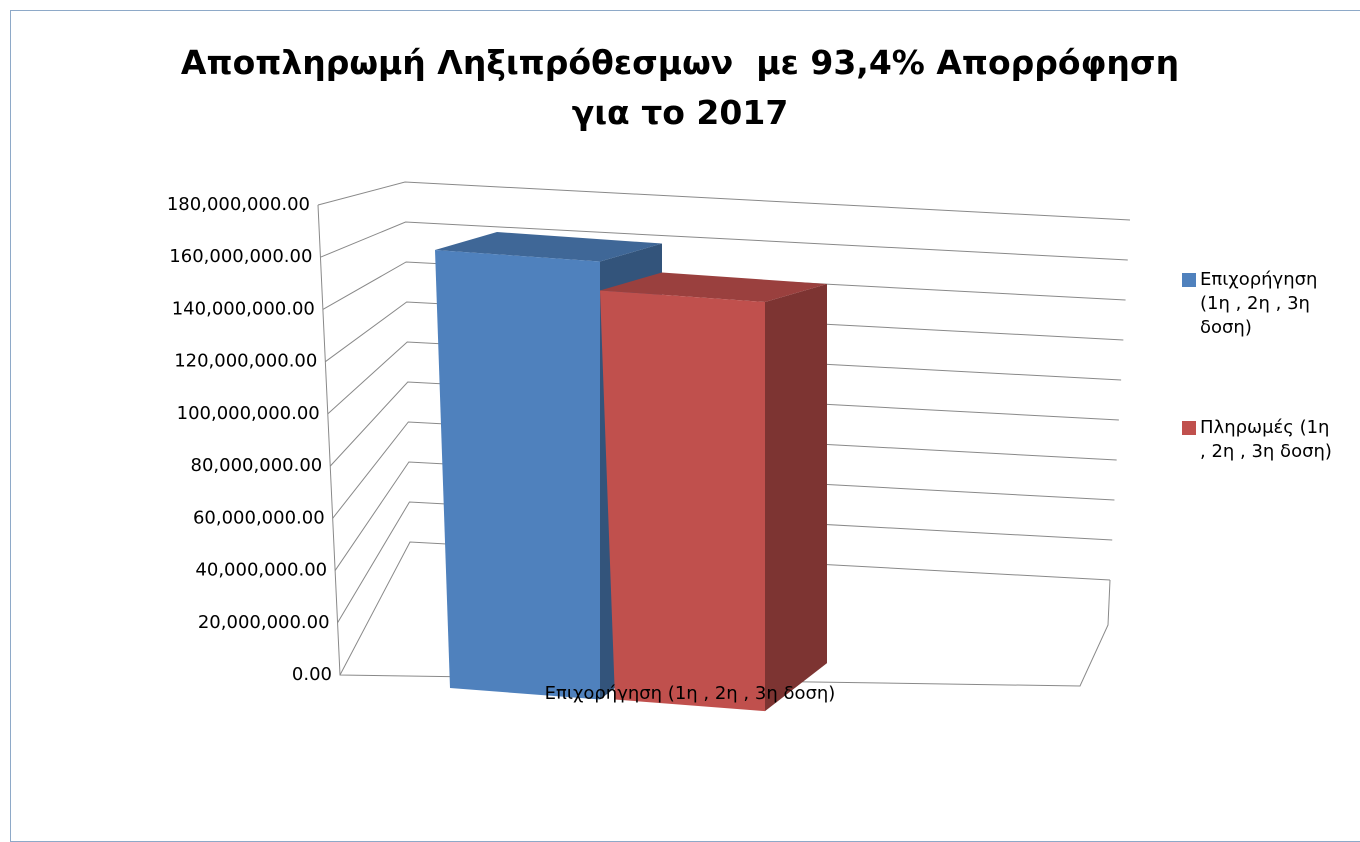 The height and width of the screenshot is (842, 1360). I want to click on y-tick-label: 120,000,000.00, so click(245, 361).